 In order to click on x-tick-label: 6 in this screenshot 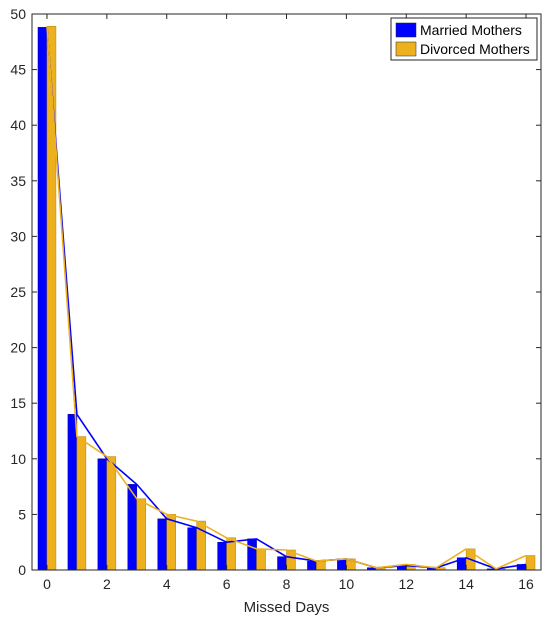, I will do `click(227, 584)`.